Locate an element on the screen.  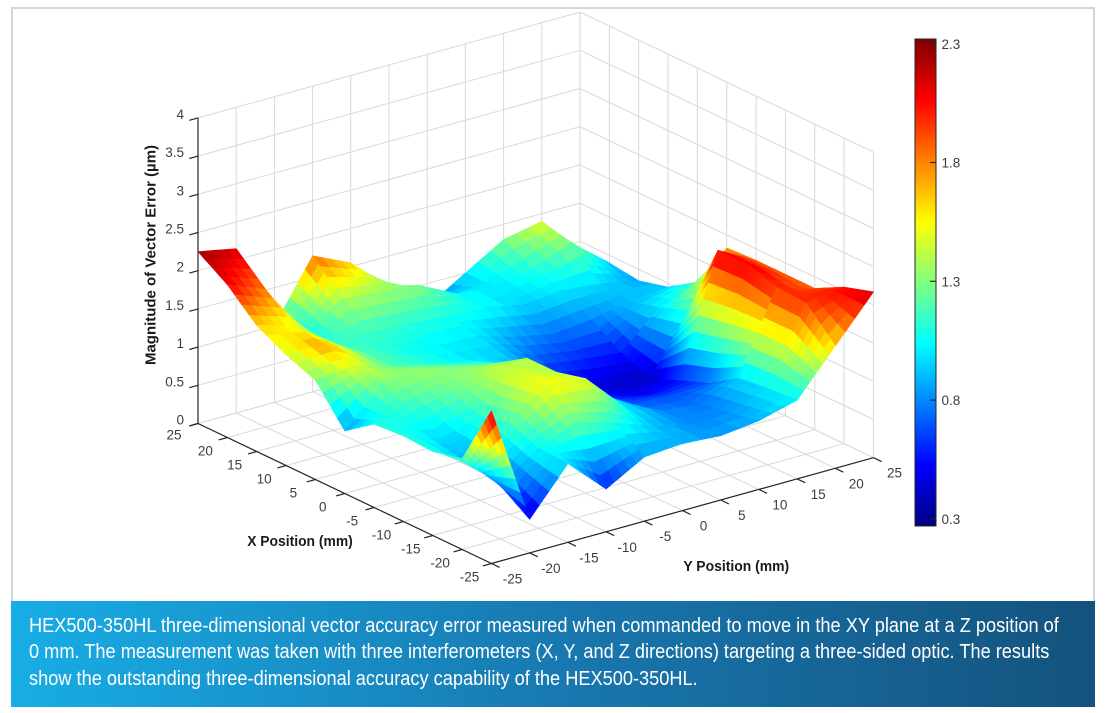
svg-text: 1 is located at coordinates (180, 343).